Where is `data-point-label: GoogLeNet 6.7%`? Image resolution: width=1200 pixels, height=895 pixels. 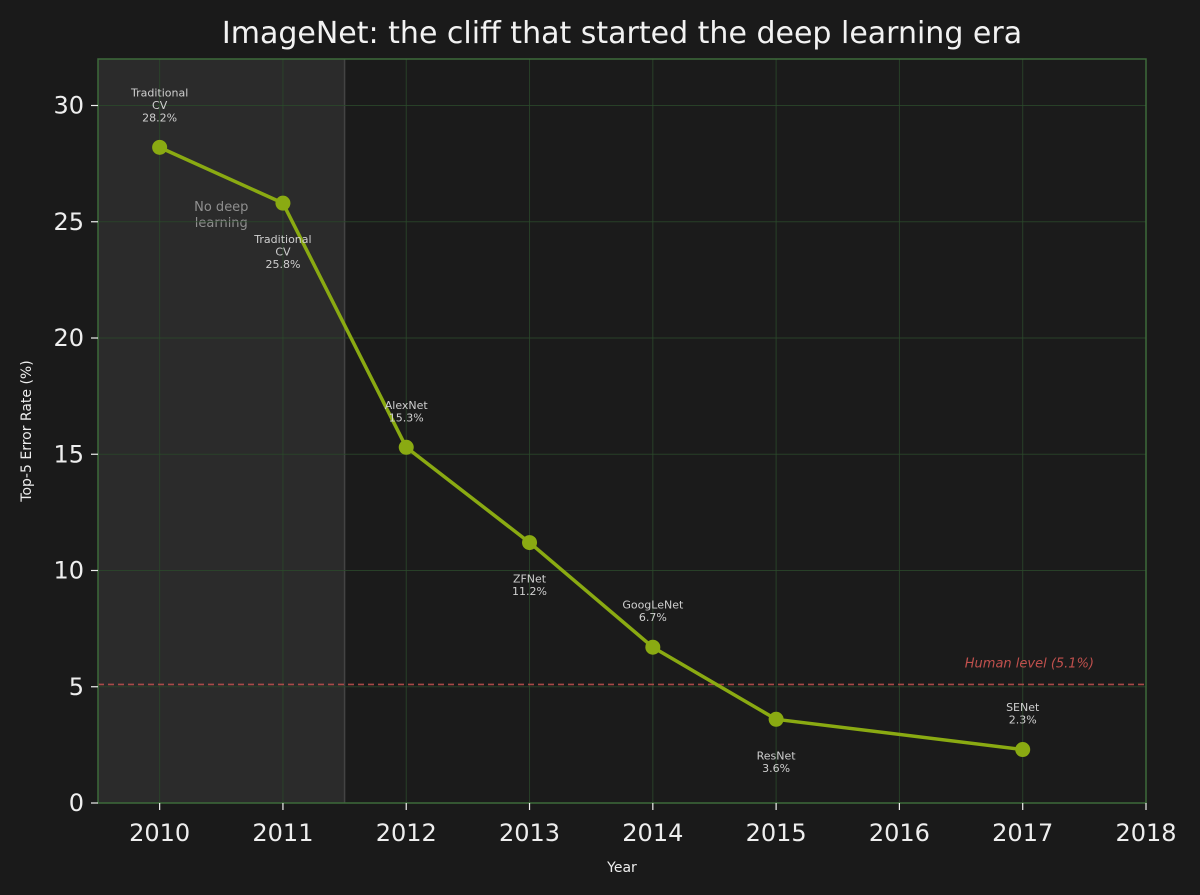
data-point-label: GoogLeNet 6.7% is located at coordinates (653, 612).